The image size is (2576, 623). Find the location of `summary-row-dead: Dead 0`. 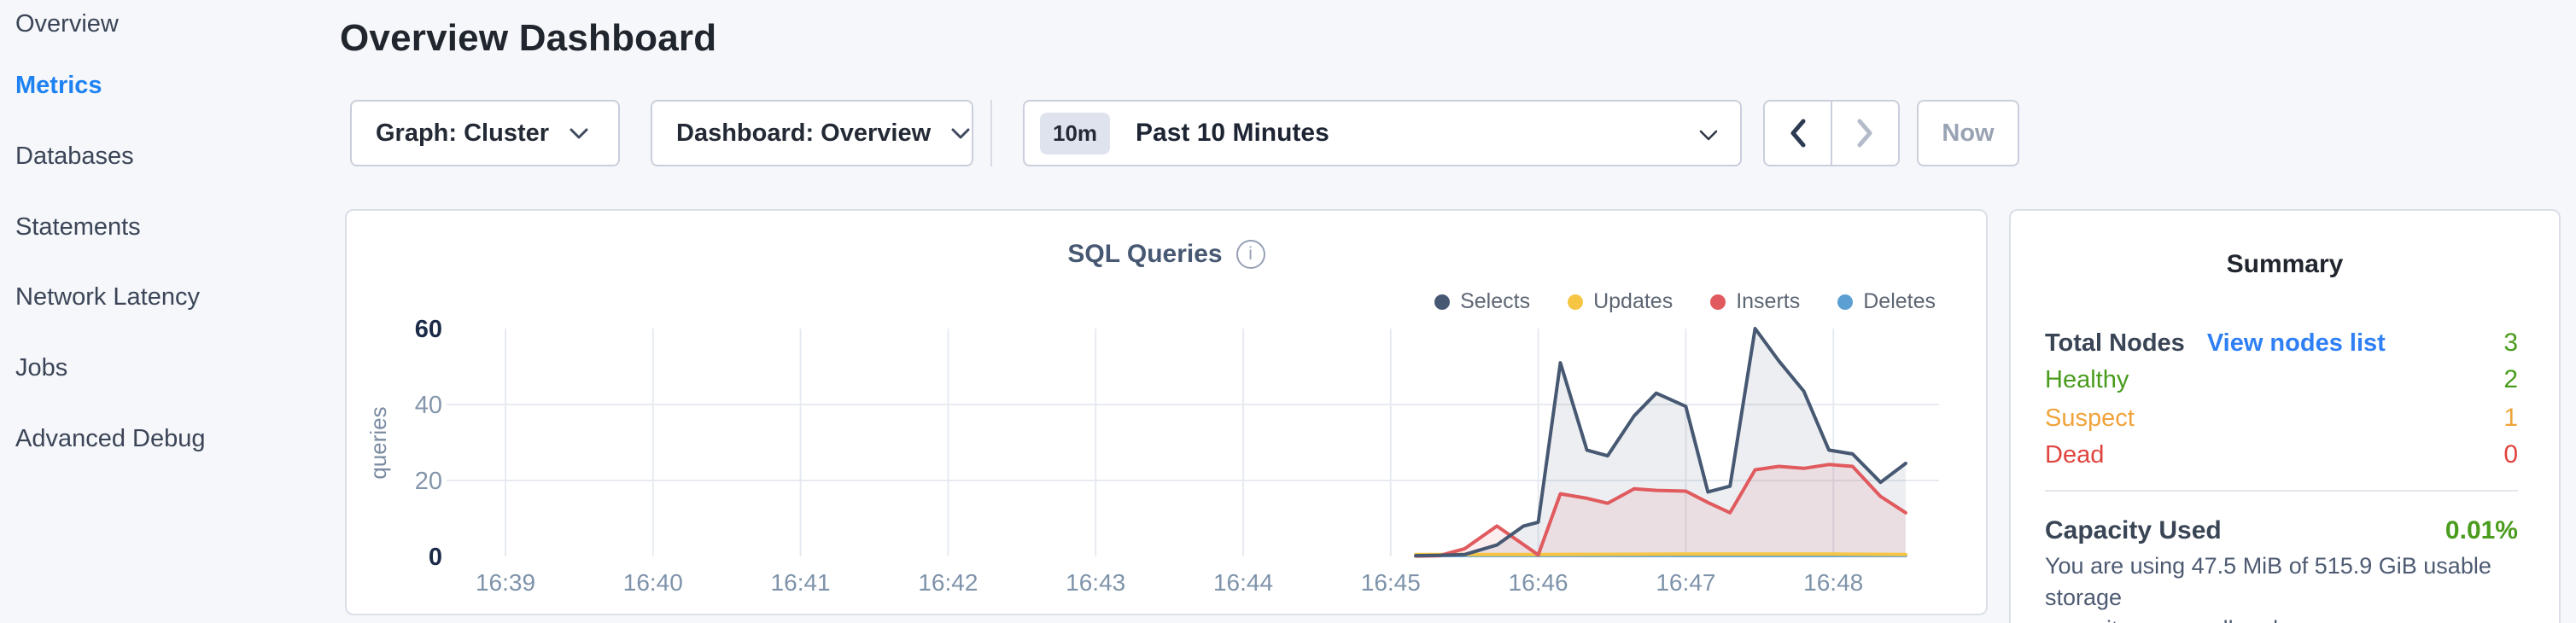

summary-row-dead: Dead 0 is located at coordinates (2281, 455).